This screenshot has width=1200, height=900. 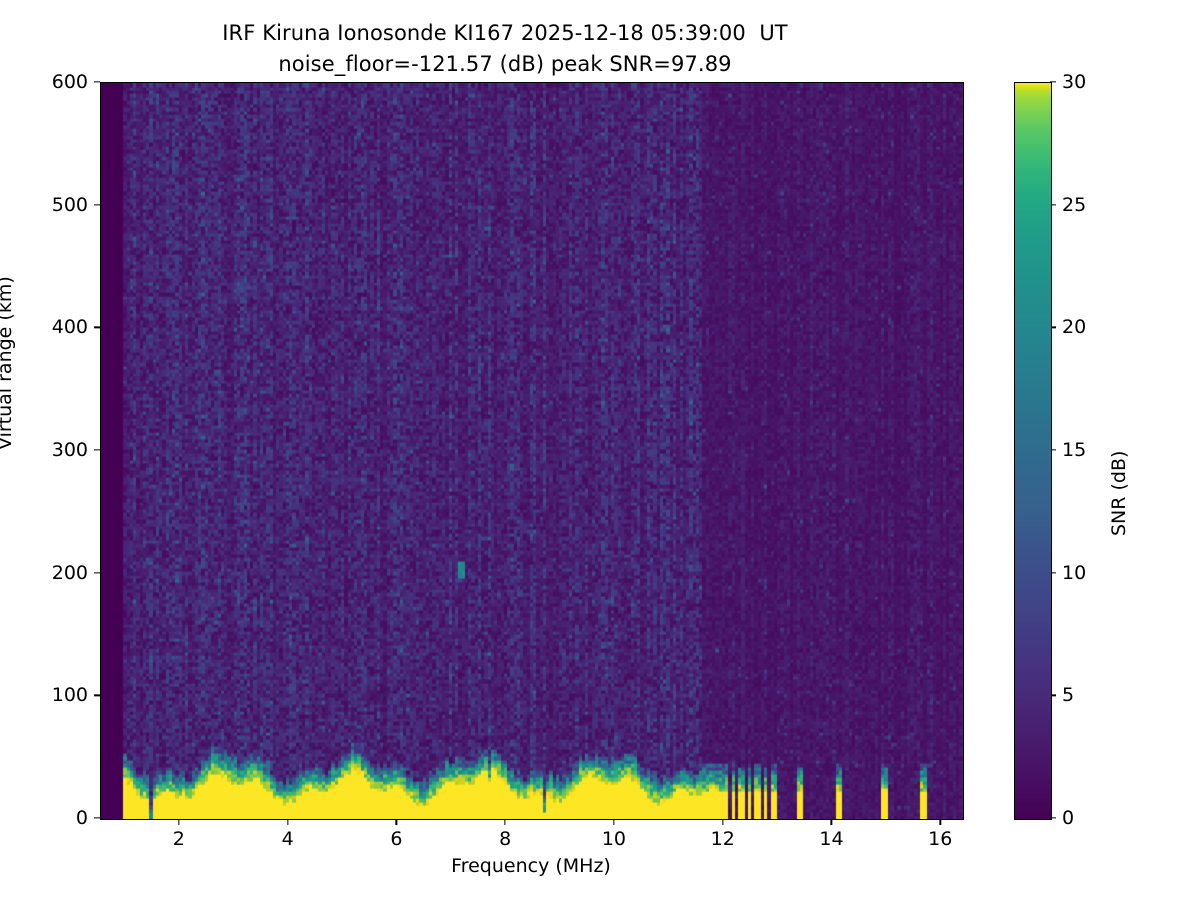 What do you see at coordinates (396, 839) in the screenshot?
I see `x-tick-label-6: 6` at bounding box center [396, 839].